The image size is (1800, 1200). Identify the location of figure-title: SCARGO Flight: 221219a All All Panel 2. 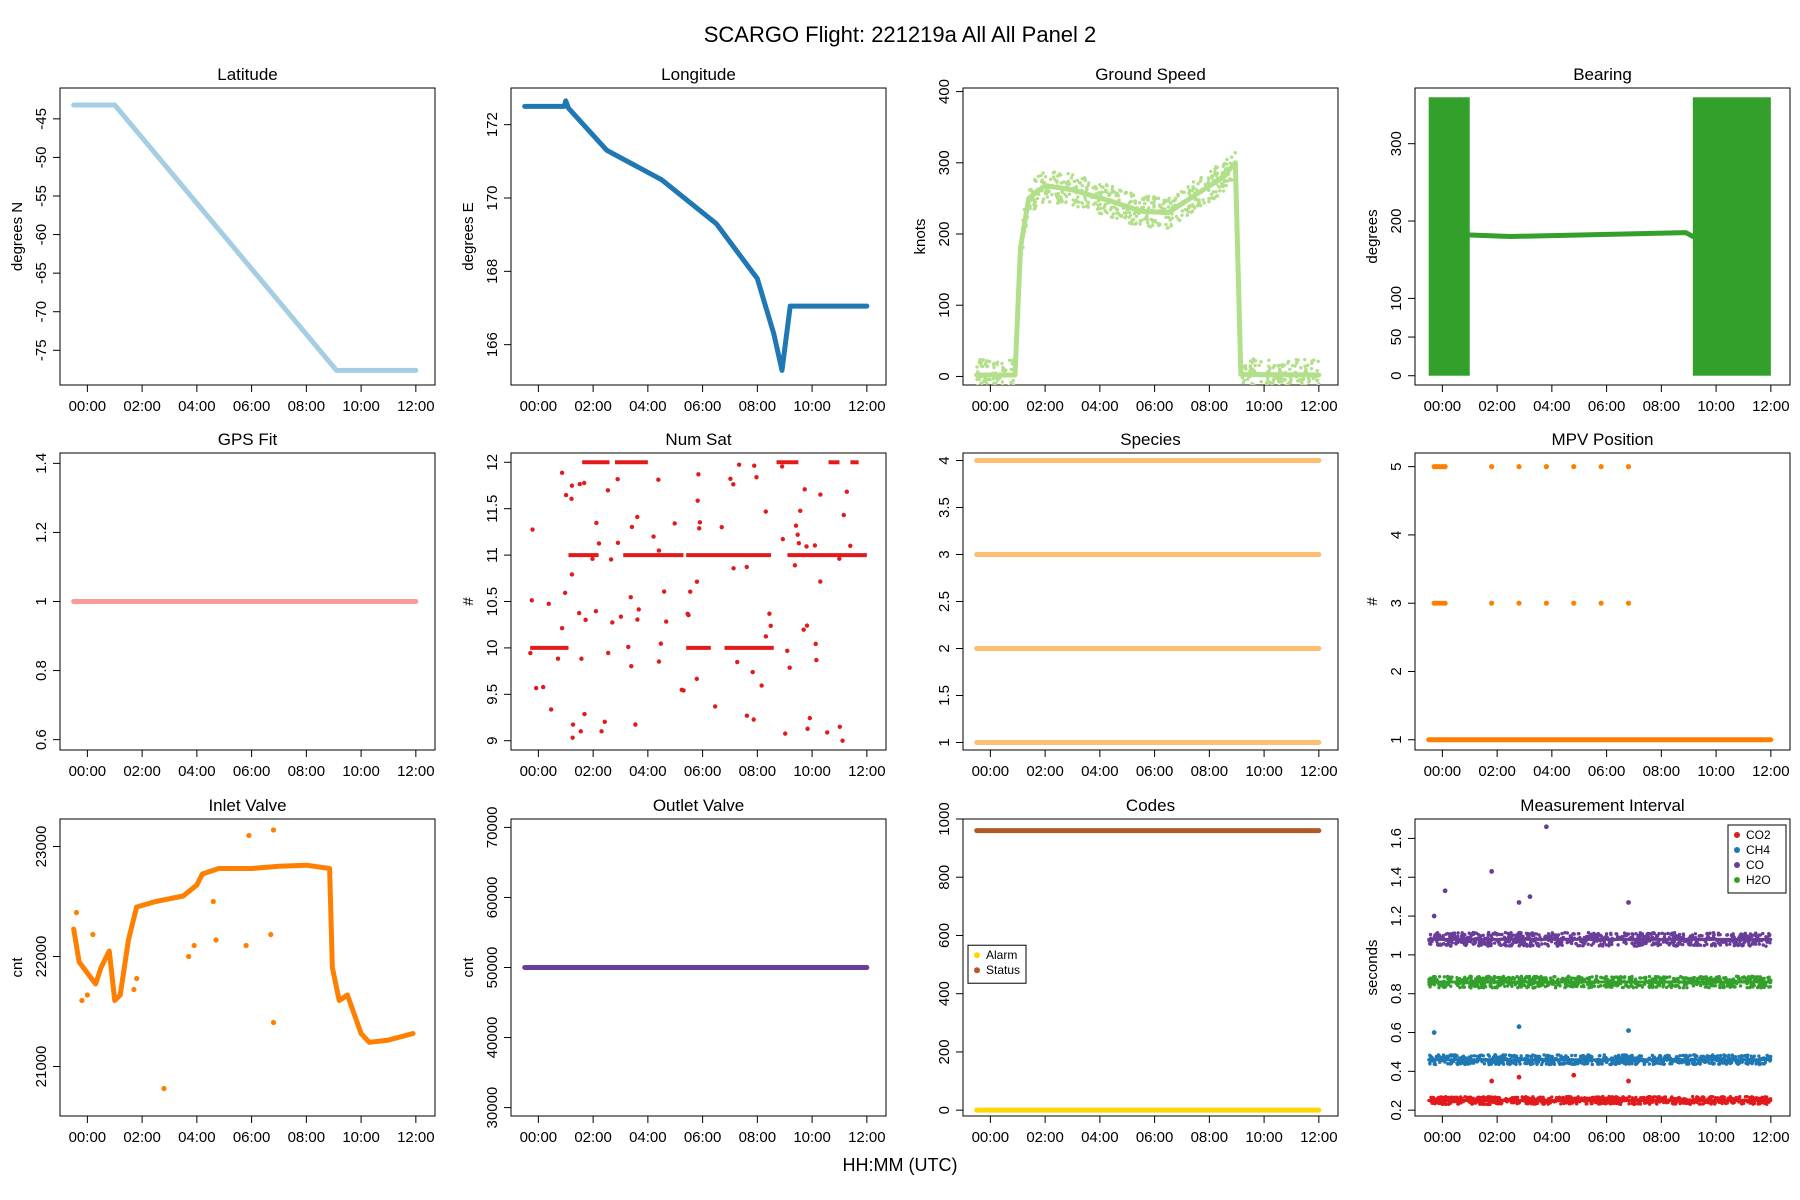
(900, 34).